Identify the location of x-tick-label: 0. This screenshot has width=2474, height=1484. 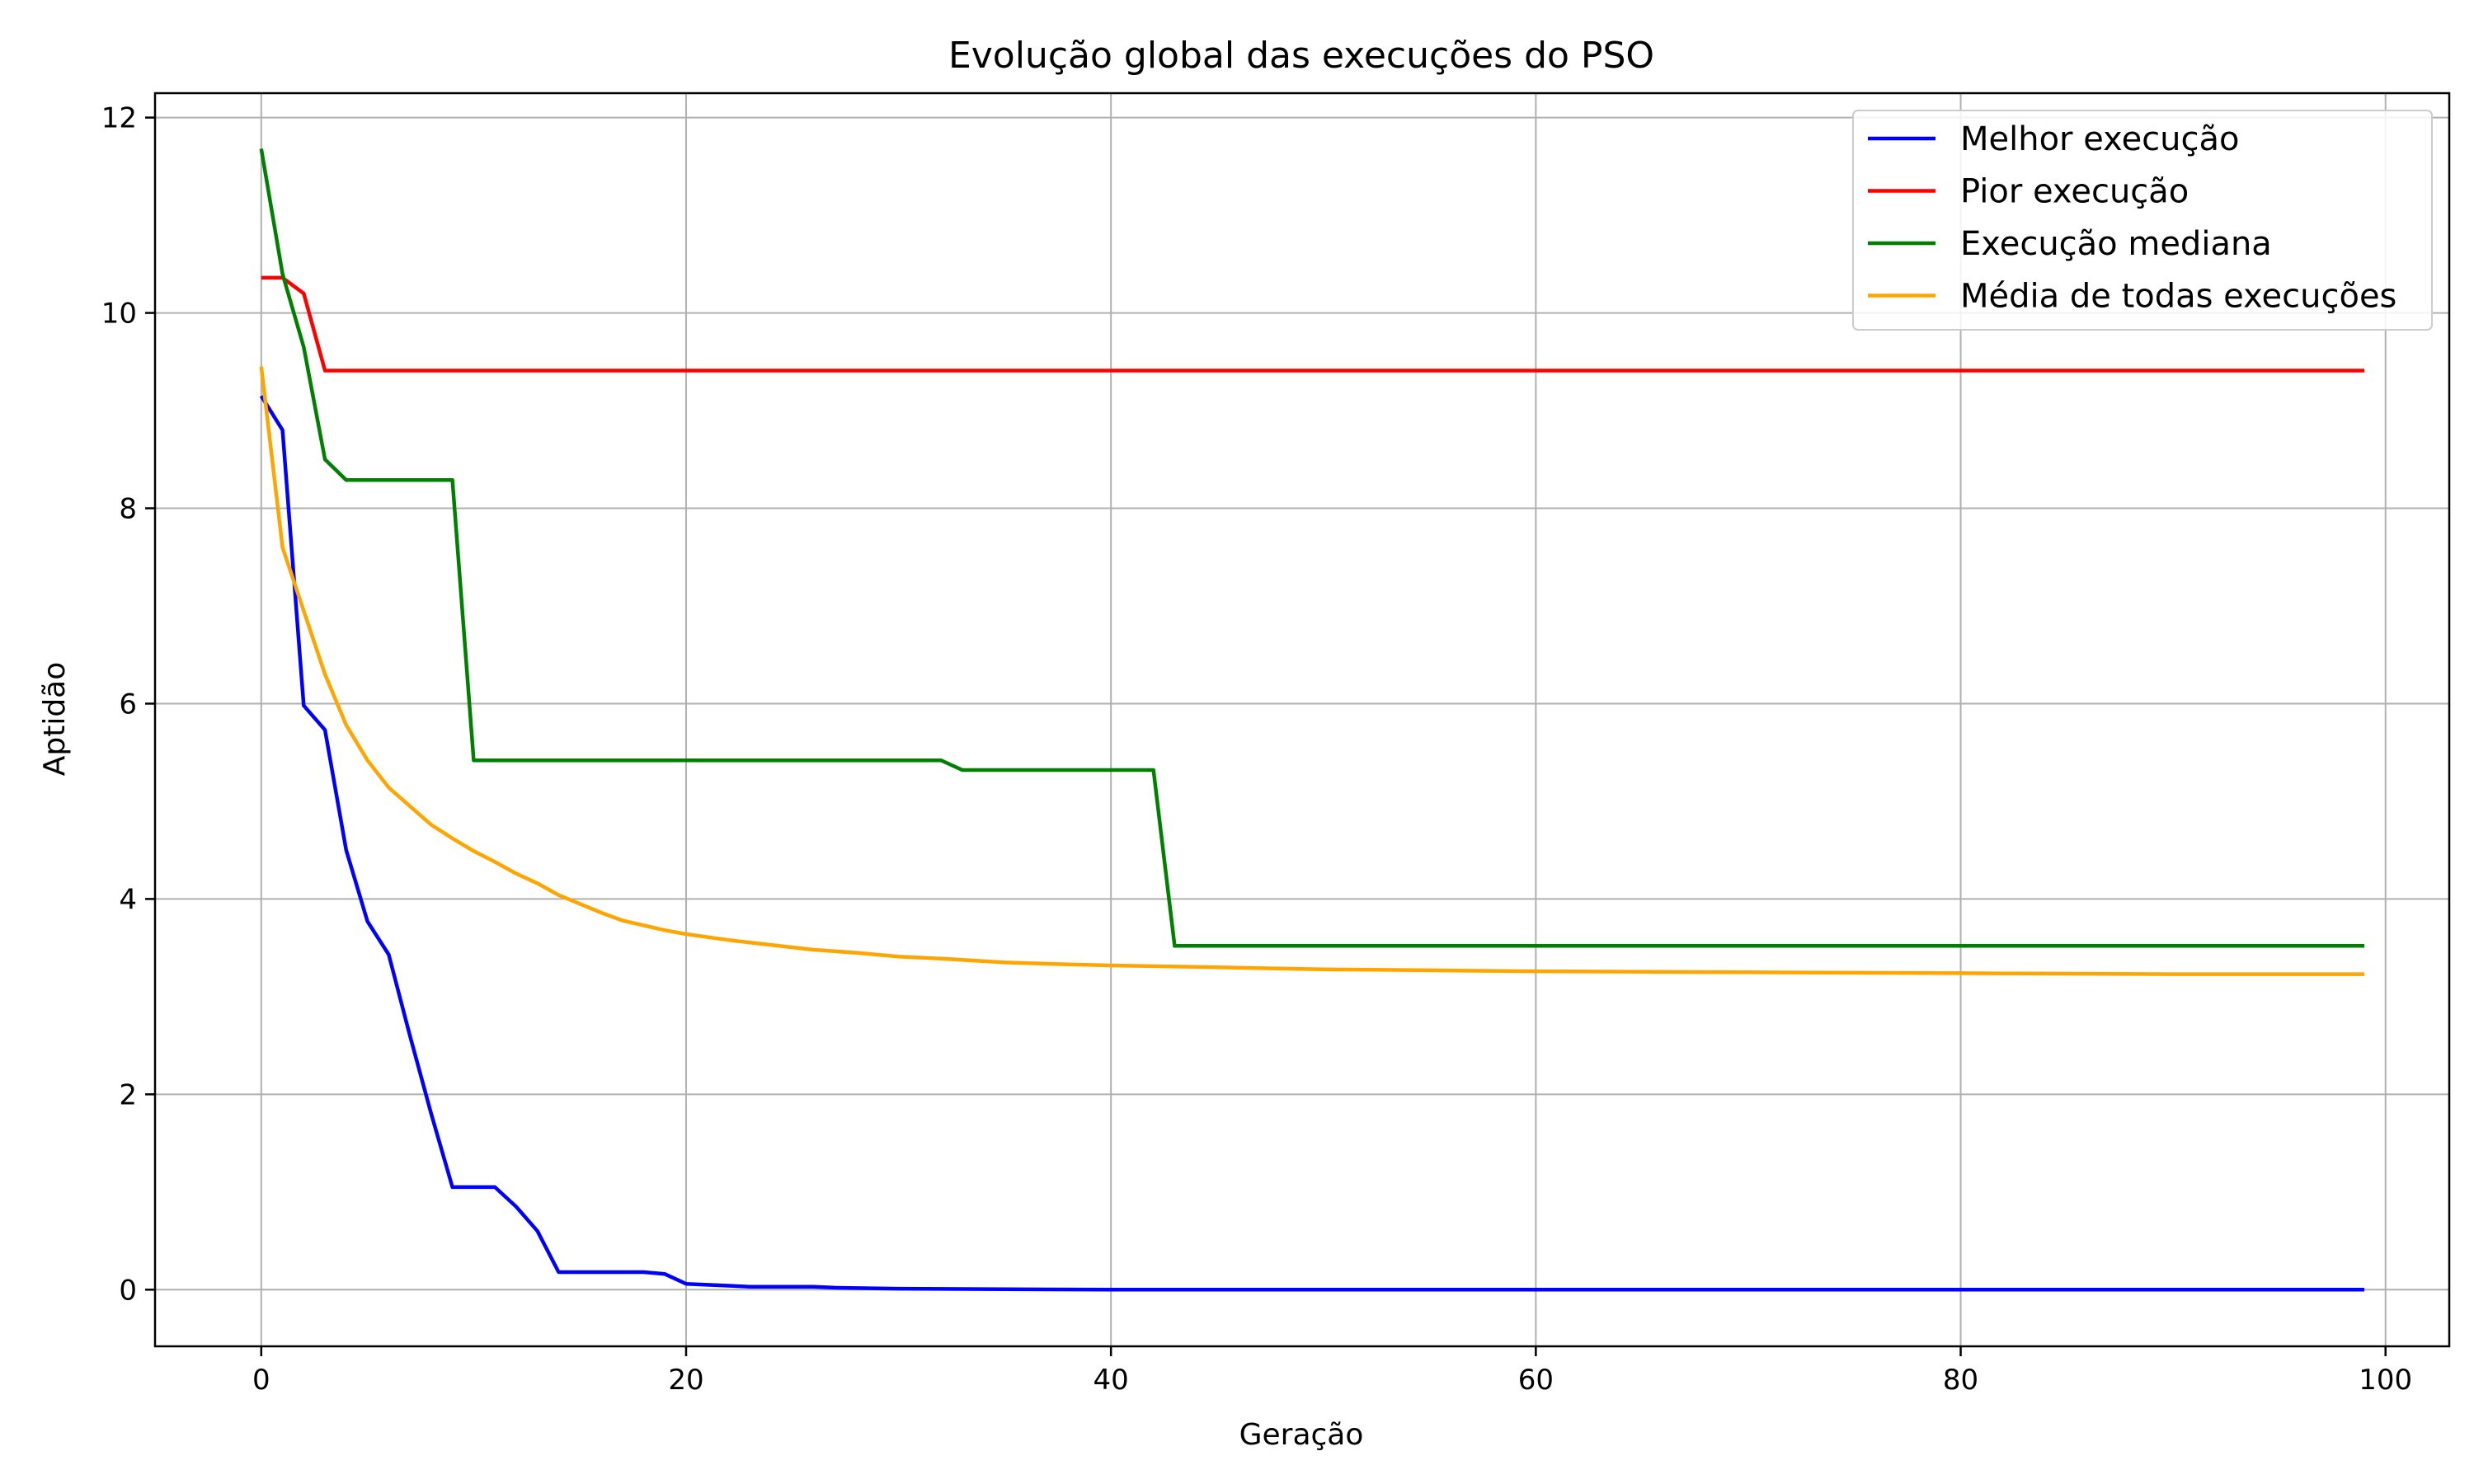
(261, 1380).